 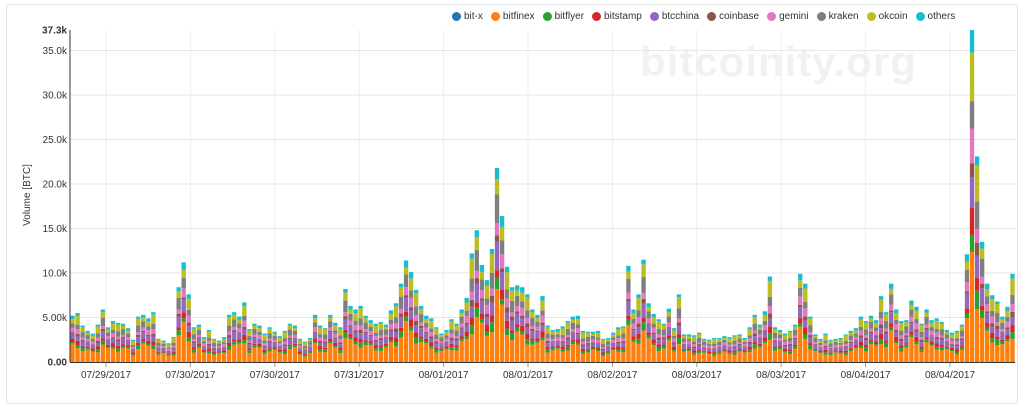 I want to click on legend-item-btcchina: btcchina, so click(x=674, y=16).